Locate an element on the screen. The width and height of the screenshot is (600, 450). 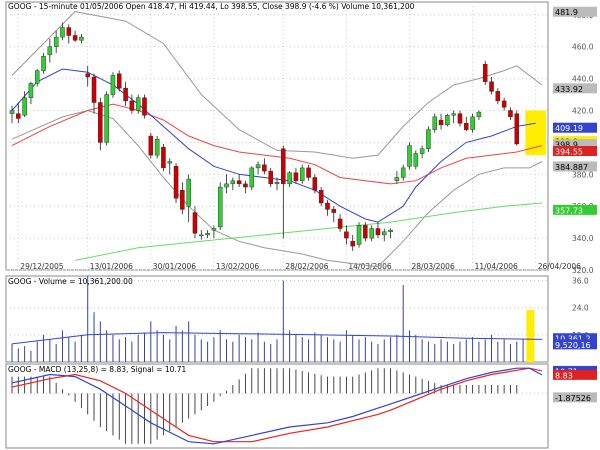
volume-right-tag-bg is located at coordinates (575, 338).